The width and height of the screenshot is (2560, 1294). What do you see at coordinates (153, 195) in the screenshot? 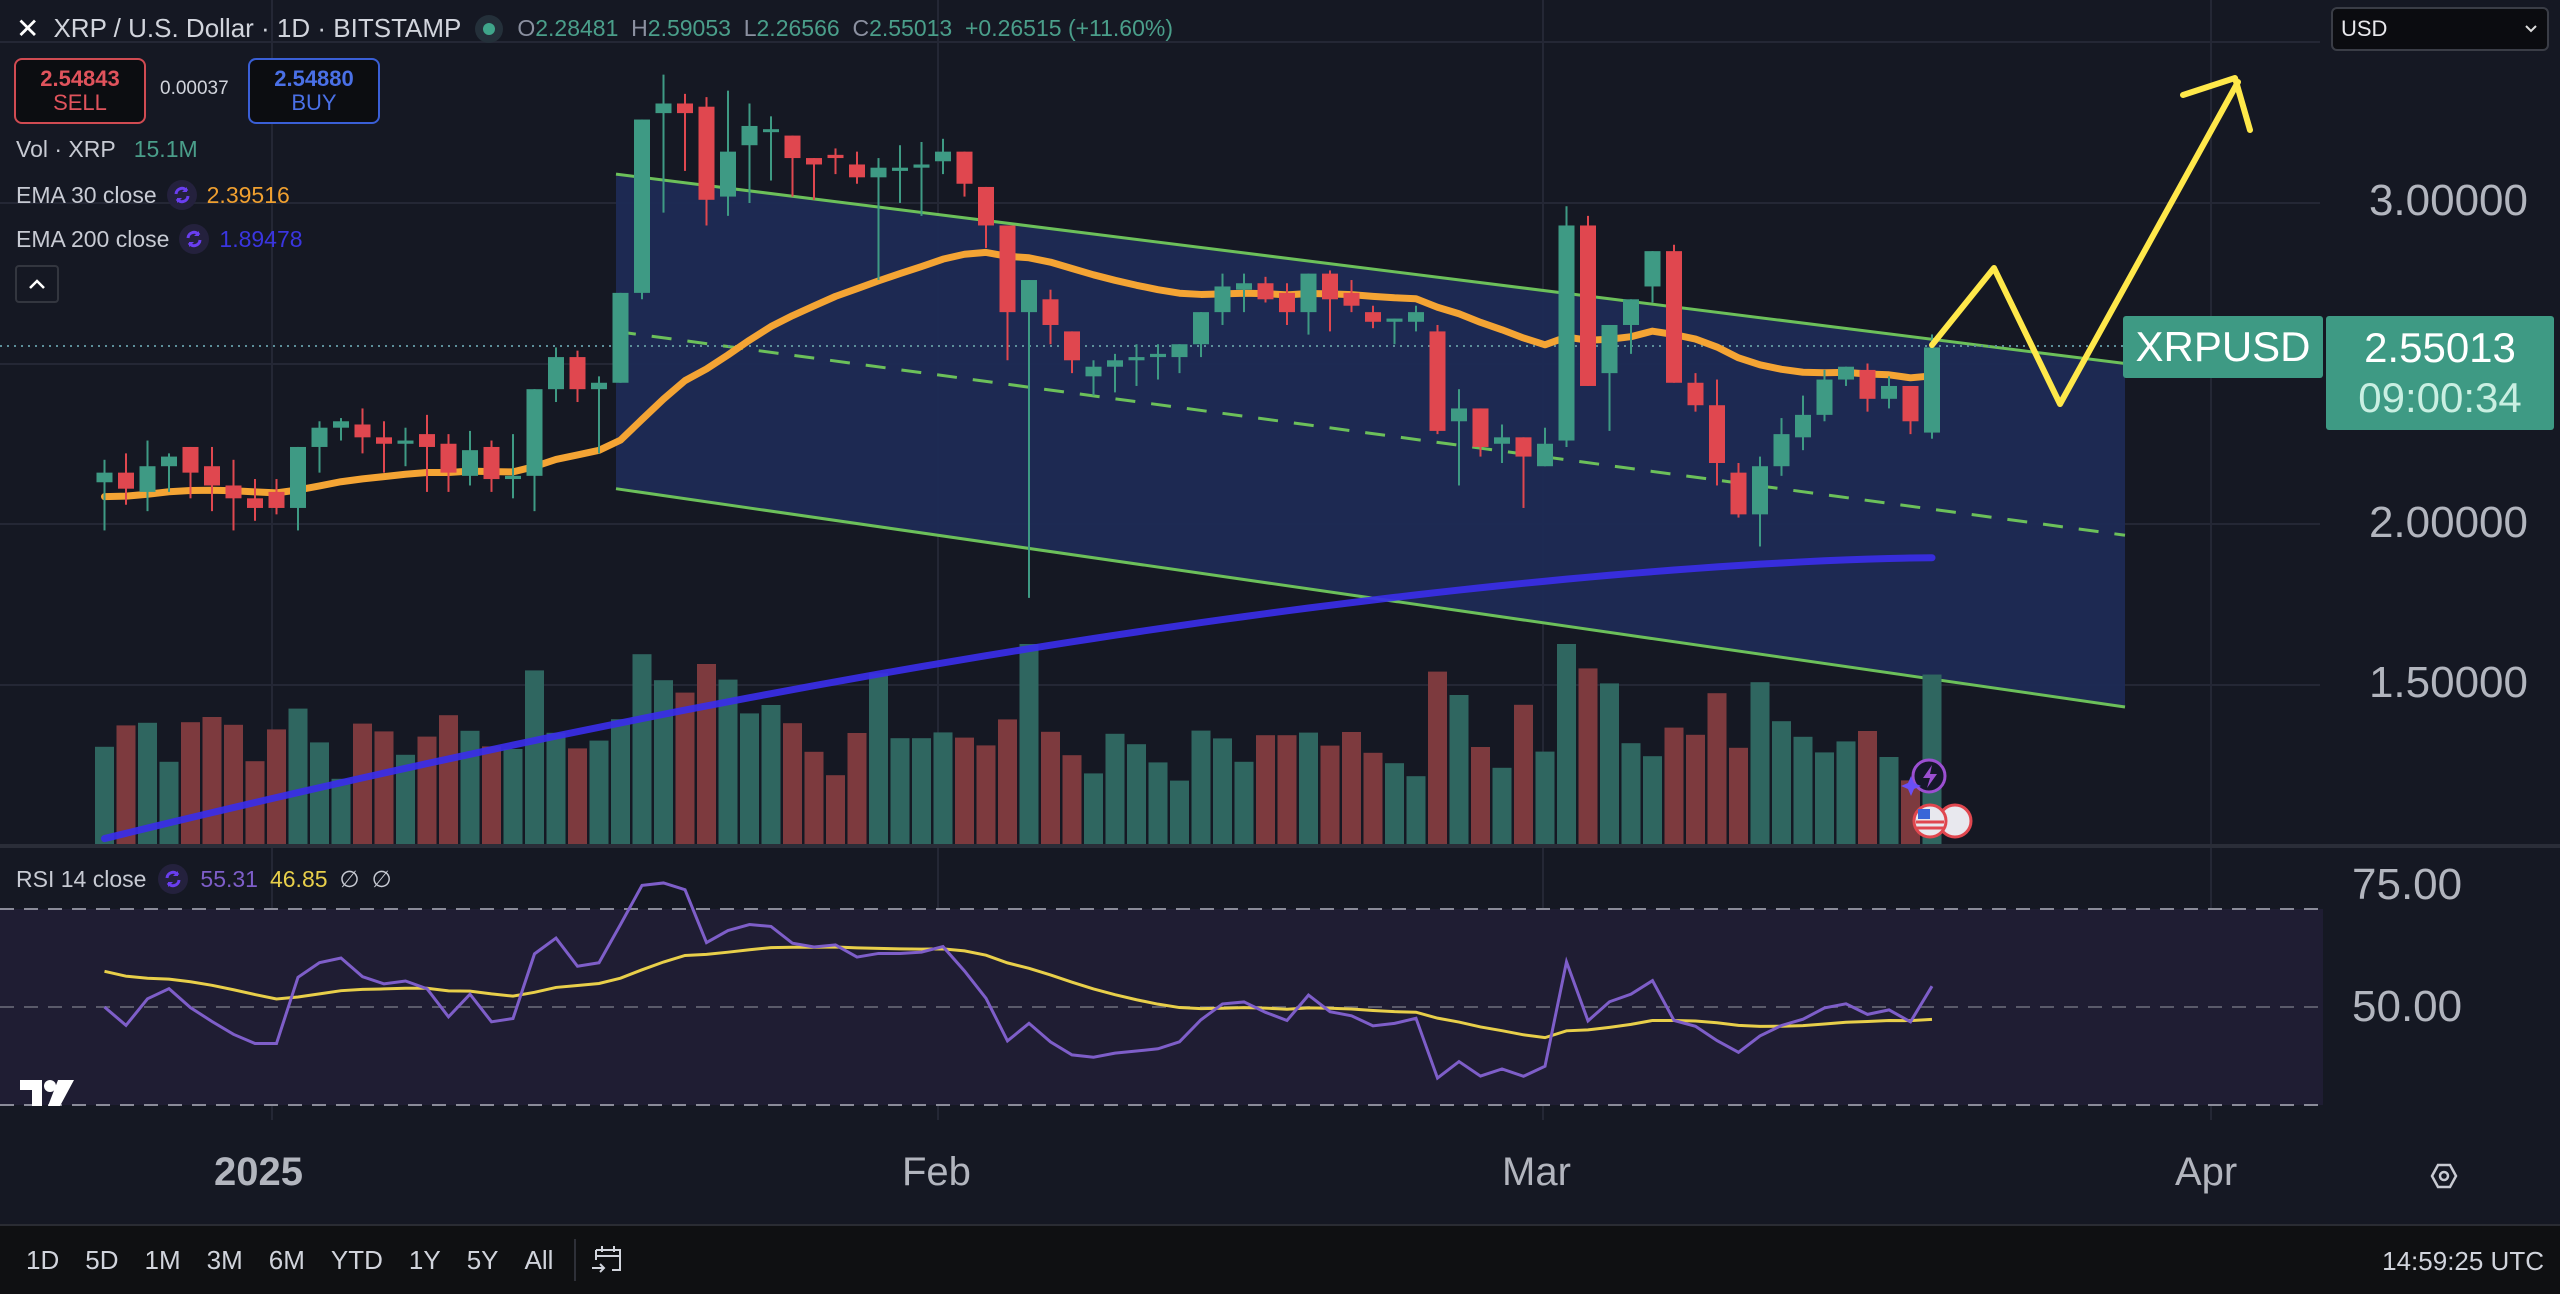
I see `ema30-legend: EMA 30 close 2.39516` at bounding box center [153, 195].